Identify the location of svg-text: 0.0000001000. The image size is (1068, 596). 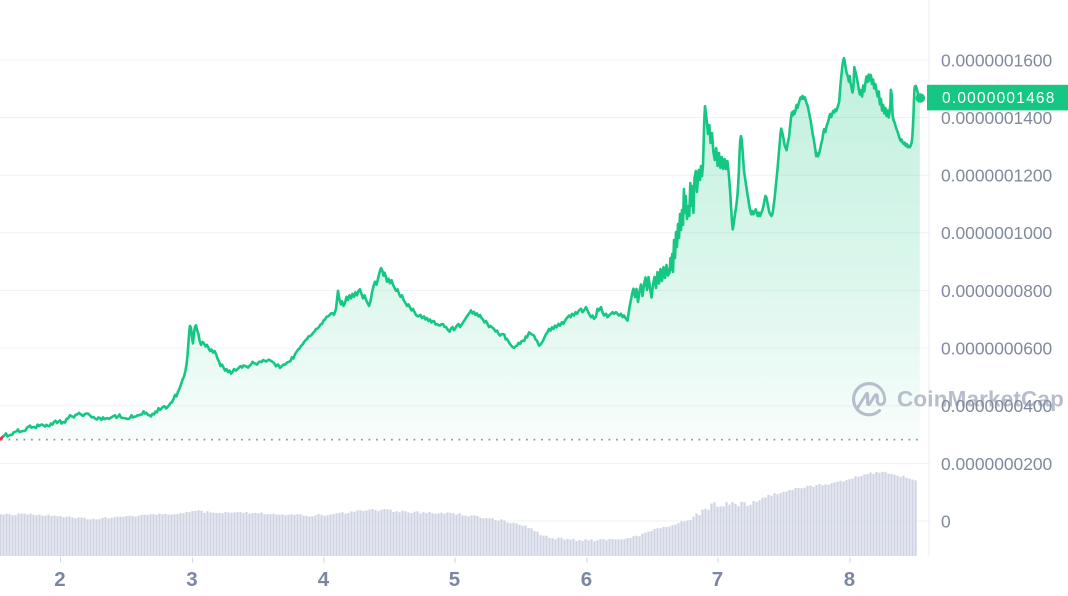
(996, 233).